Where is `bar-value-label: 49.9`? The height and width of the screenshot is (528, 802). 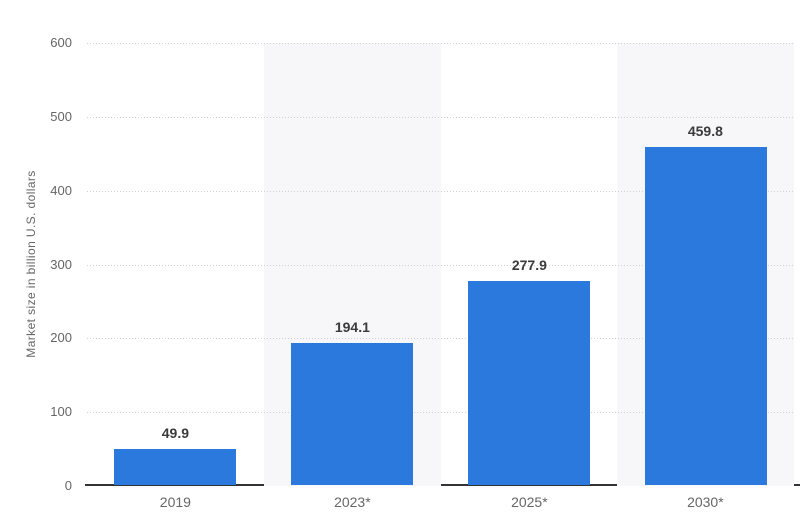 bar-value-label: 49.9 is located at coordinates (175, 433).